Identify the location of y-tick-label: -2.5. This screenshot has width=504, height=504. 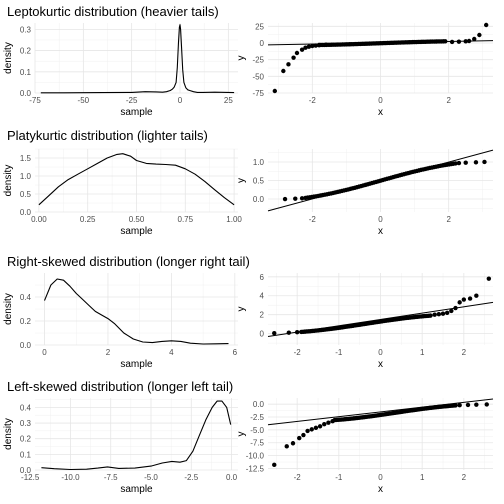
(257, 417).